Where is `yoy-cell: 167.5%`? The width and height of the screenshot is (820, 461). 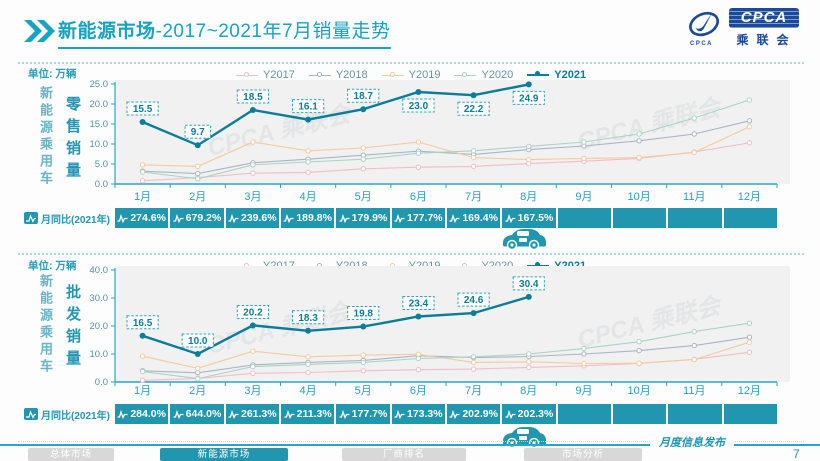
yoy-cell: 167.5% is located at coordinates (529, 218).